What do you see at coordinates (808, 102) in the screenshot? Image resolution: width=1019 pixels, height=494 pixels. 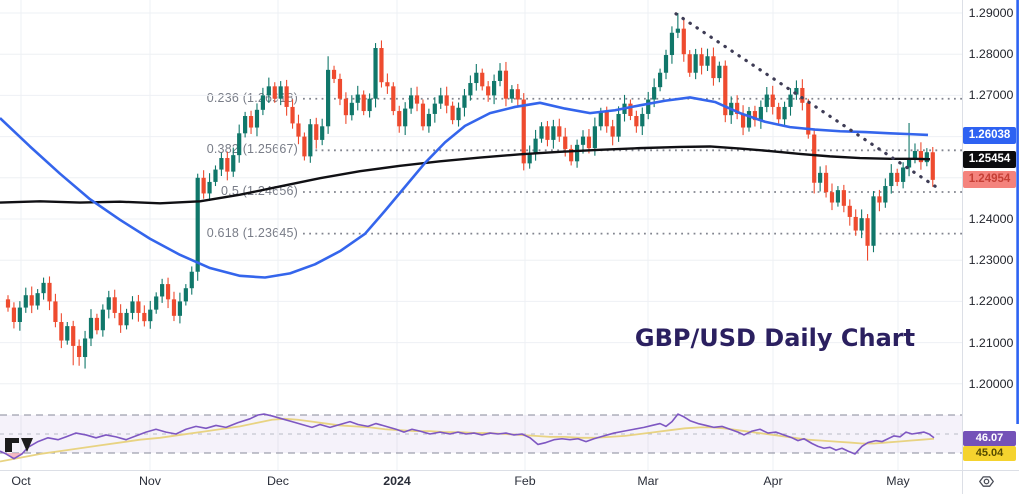 I see `descending-trendline` at bounding box center [808, 102].